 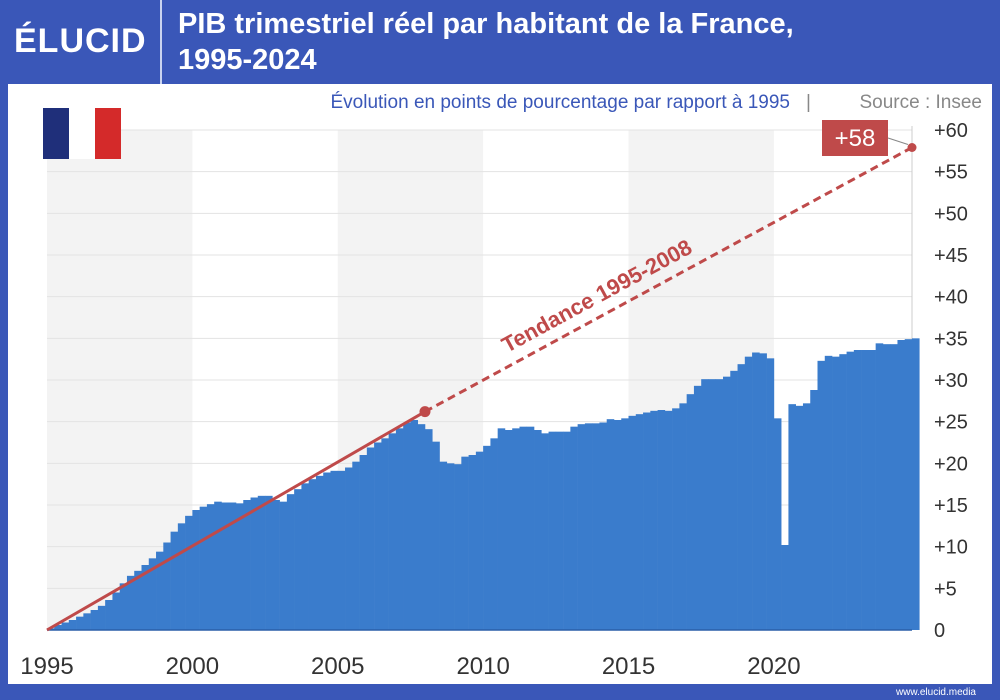 I want to click on y-tick-label: +45, so click(x=951, y=256).